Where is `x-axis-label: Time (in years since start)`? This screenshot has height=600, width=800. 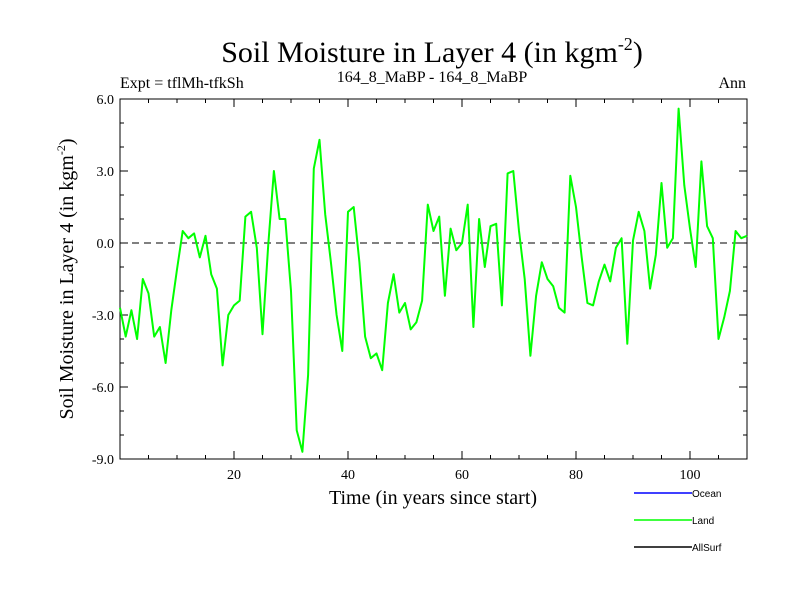
x-axis-label: Time (in years since start) is located at coordinates (433, 498).